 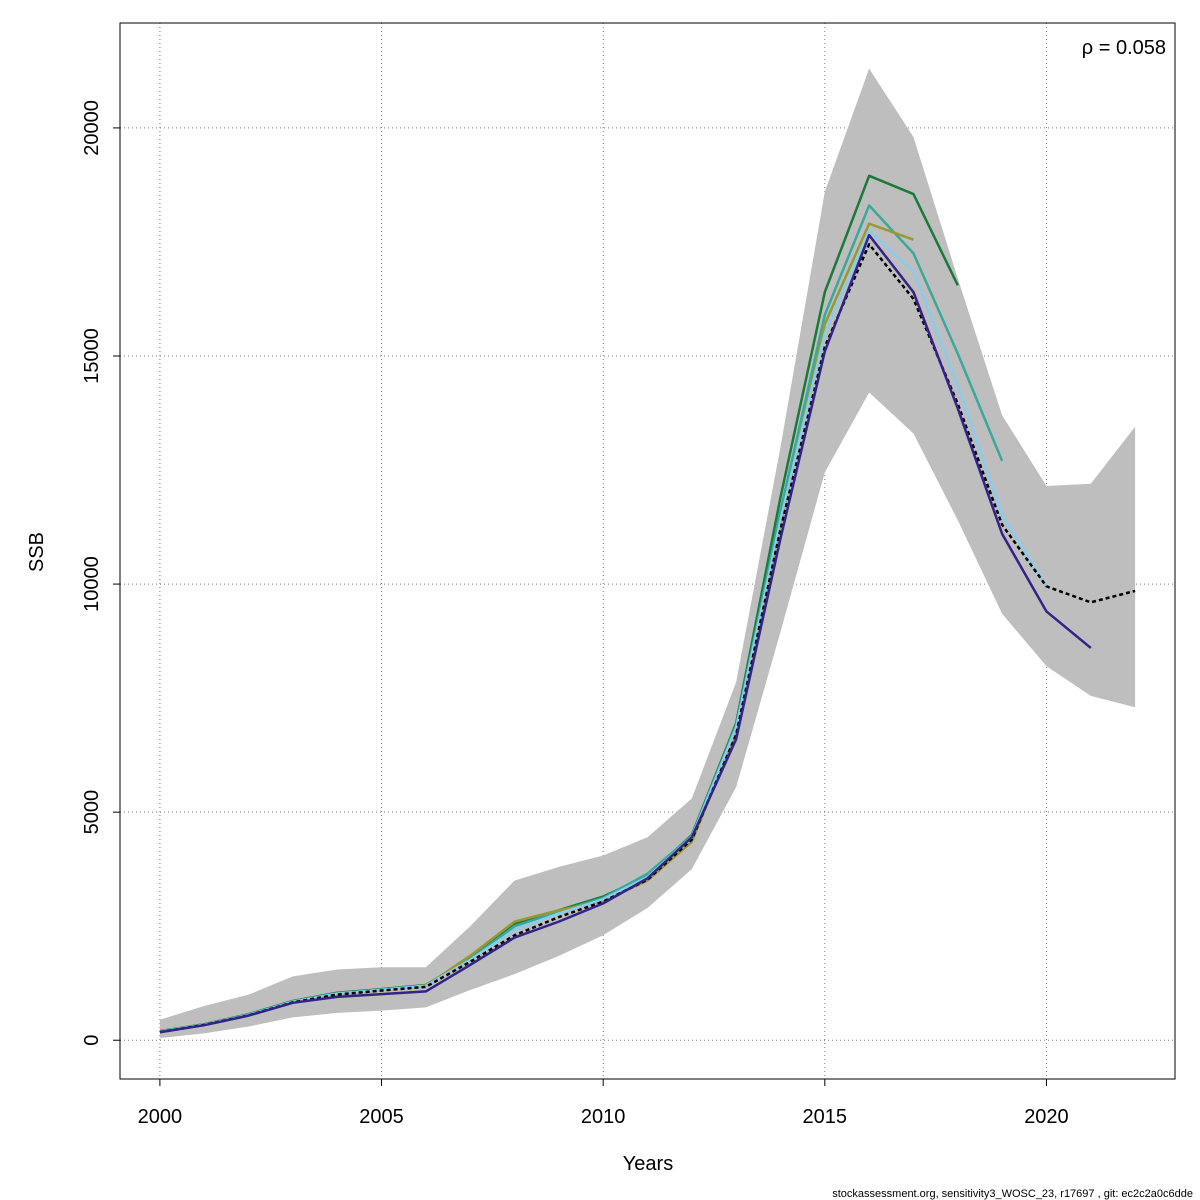 What do you see at coordinates (381, 1117) in the screenshot?
I see `x-tick-label: 2005` at bounding box center [381, 1117].